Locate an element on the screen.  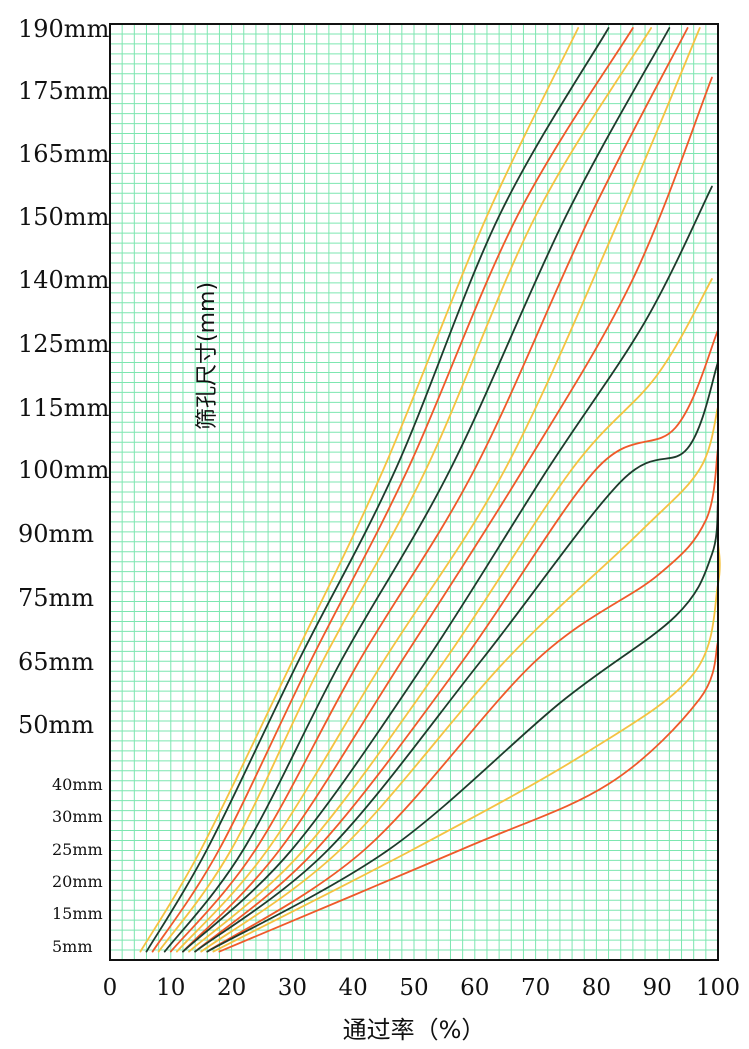
y-tick-label: 150mm is located at coordinates (64, 217).